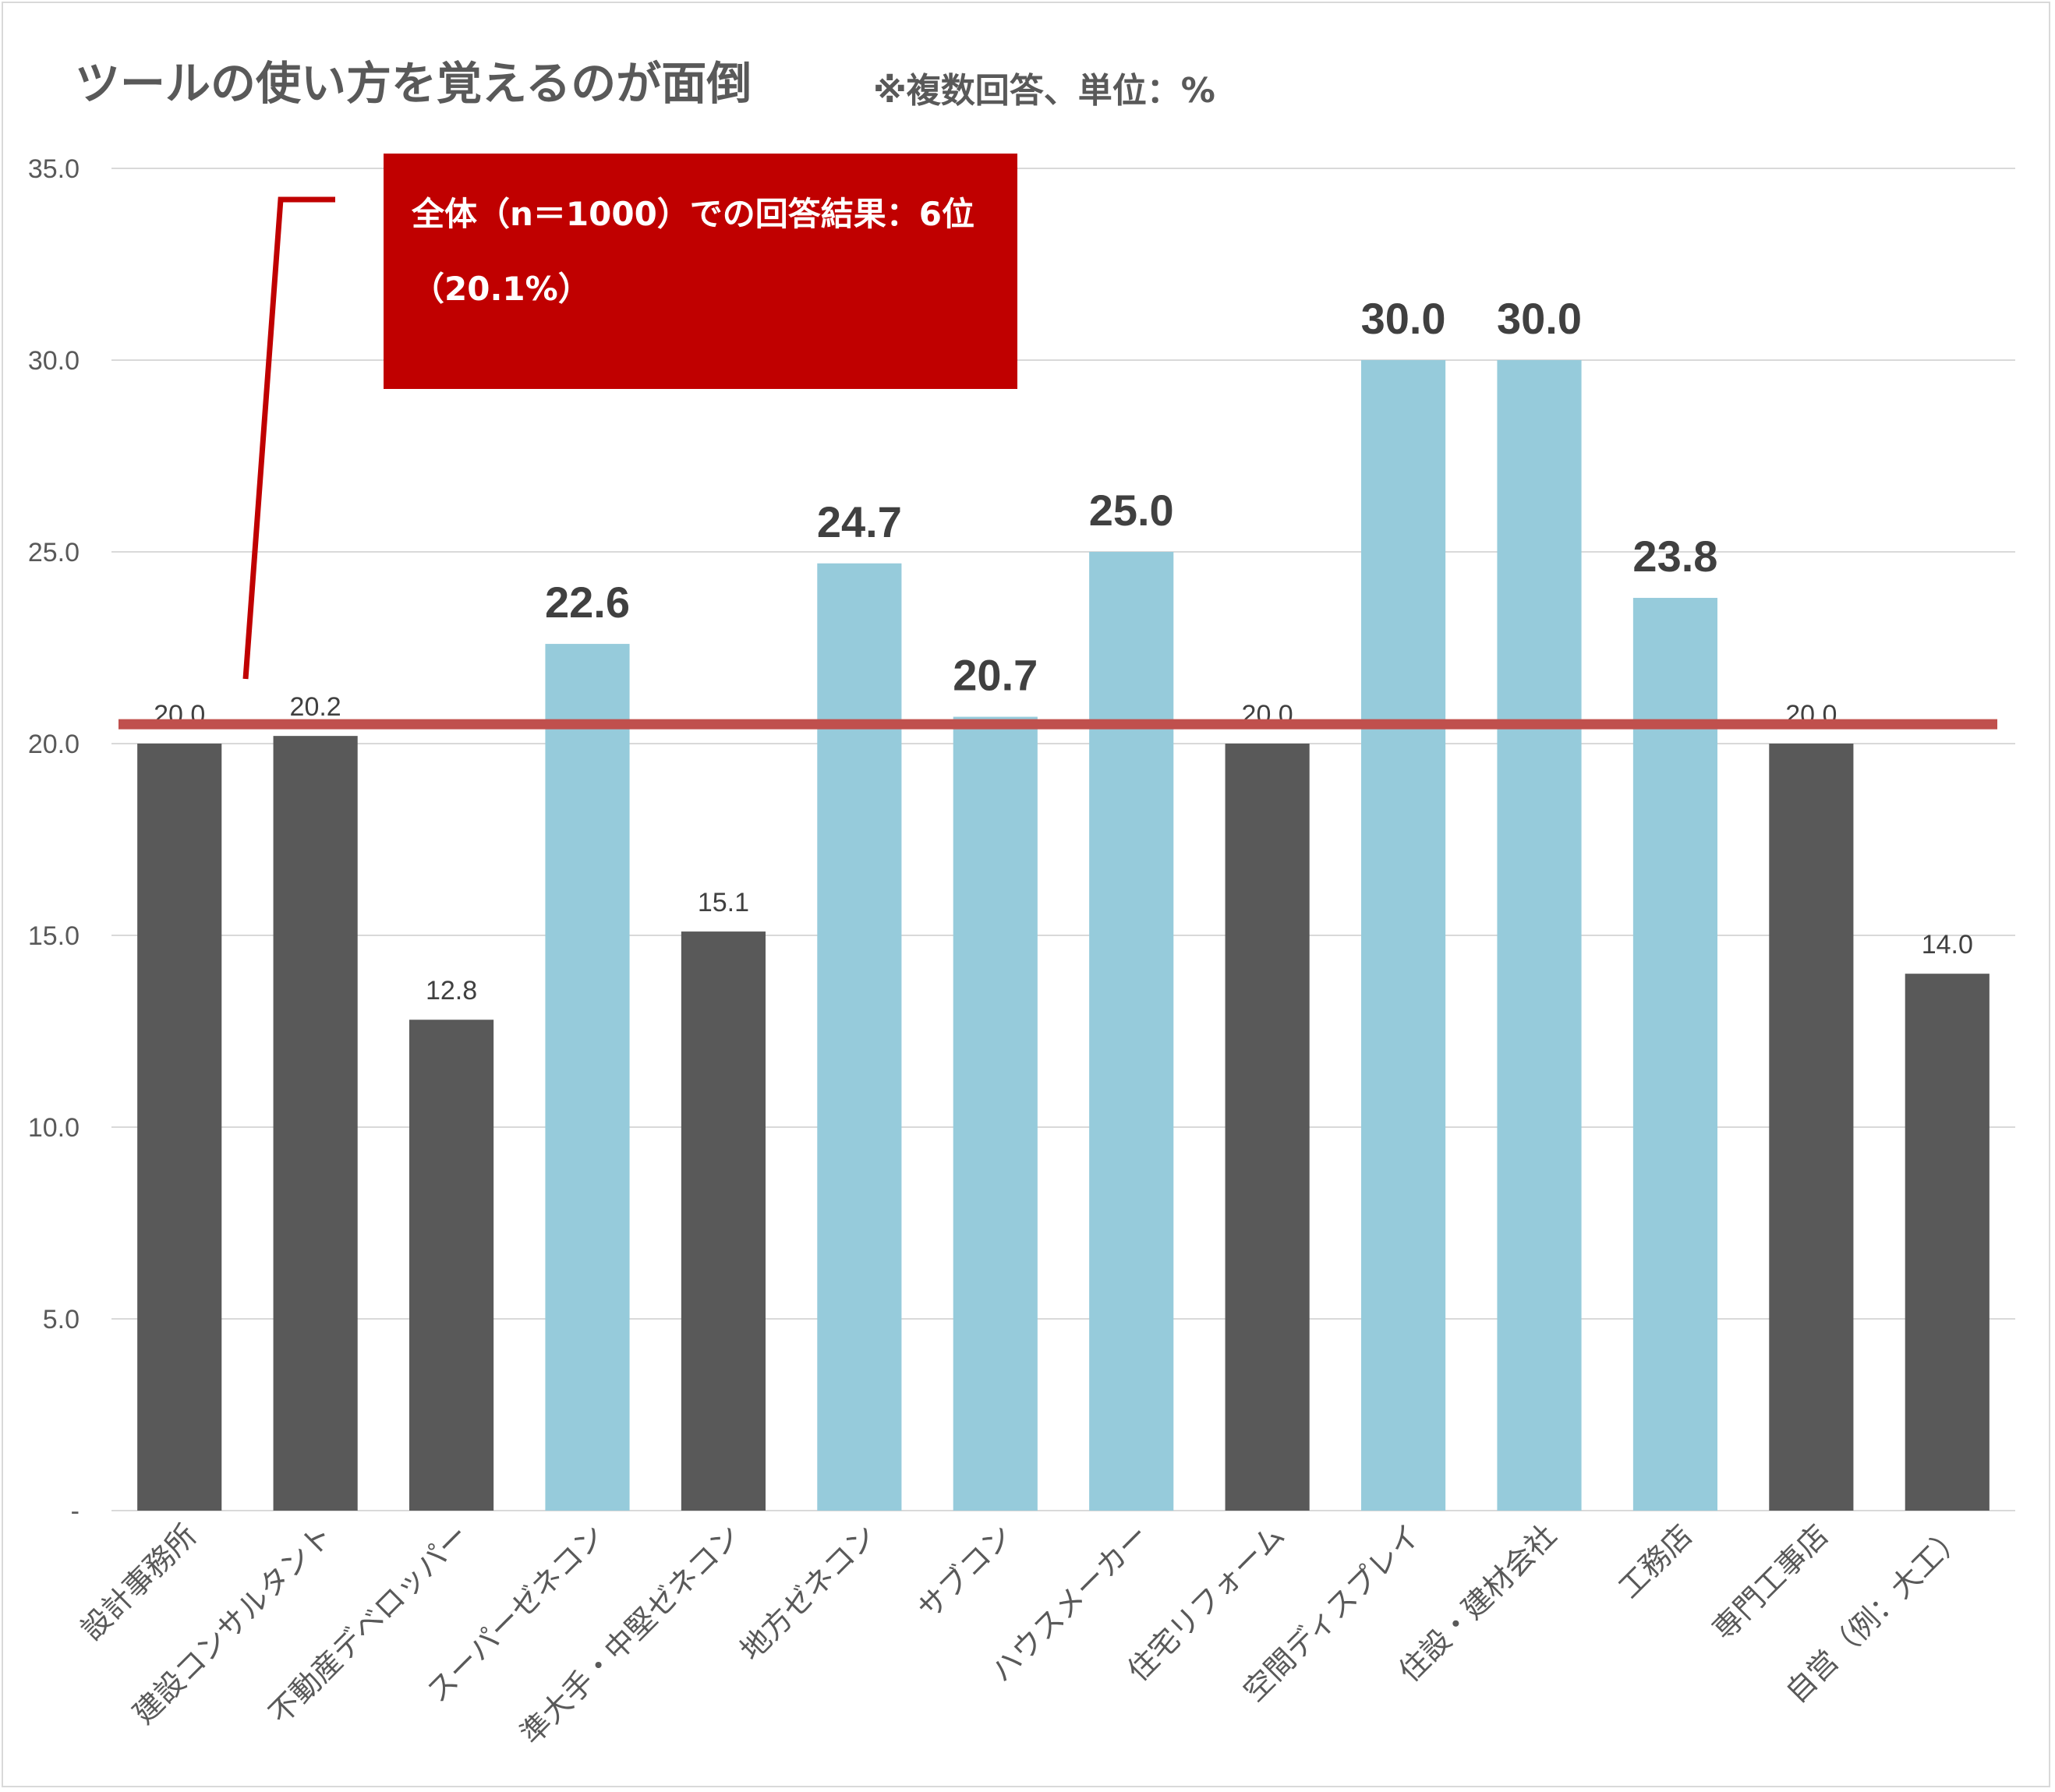 This screenshot has width=2055, height=1792. What do you see at coordinates (451, 991) in the screenshot?
I see `data-label: 12.8` at bounding box center [451, 991].